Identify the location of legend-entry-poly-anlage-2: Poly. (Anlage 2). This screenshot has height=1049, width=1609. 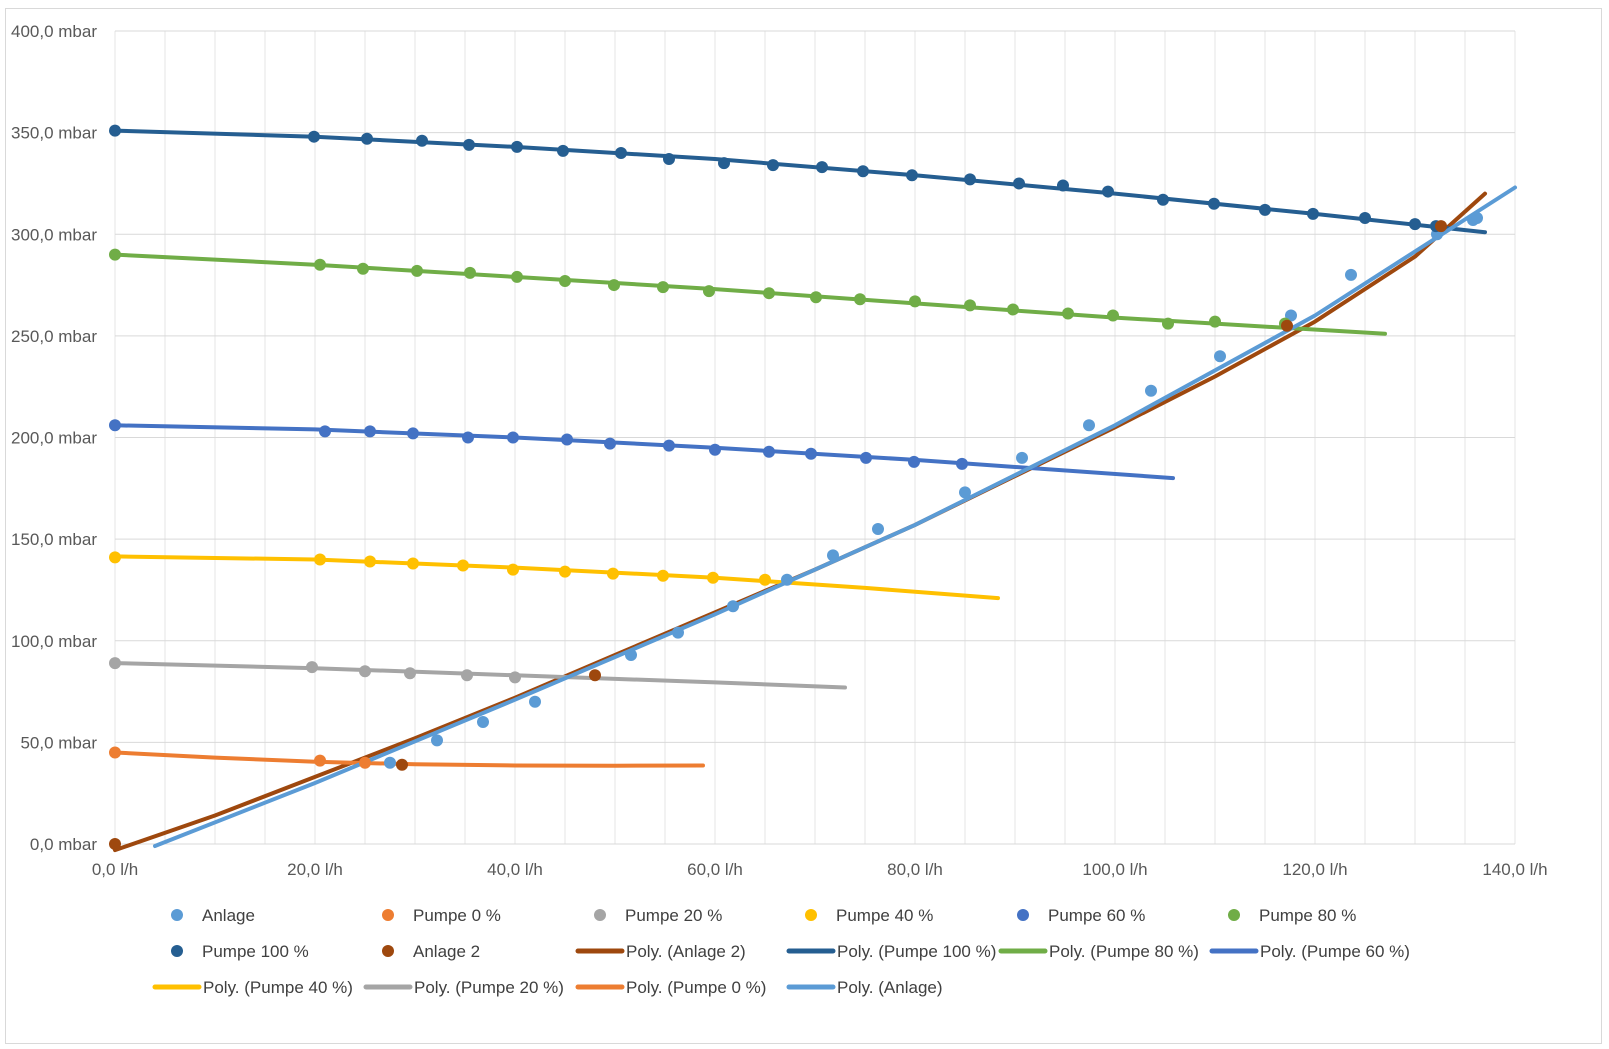
(660, 951).